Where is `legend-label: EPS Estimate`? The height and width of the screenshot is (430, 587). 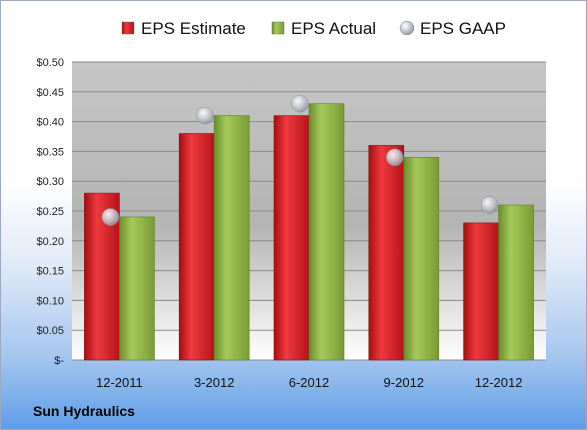 legend-label: EPS Estimate is located at coordinates (193, 28).